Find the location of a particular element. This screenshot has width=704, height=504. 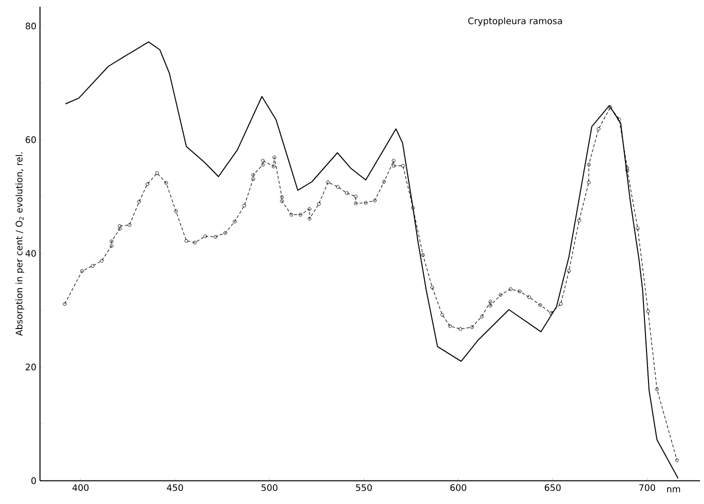

x-tick-label: 400 is located at coordinates (80, 487).